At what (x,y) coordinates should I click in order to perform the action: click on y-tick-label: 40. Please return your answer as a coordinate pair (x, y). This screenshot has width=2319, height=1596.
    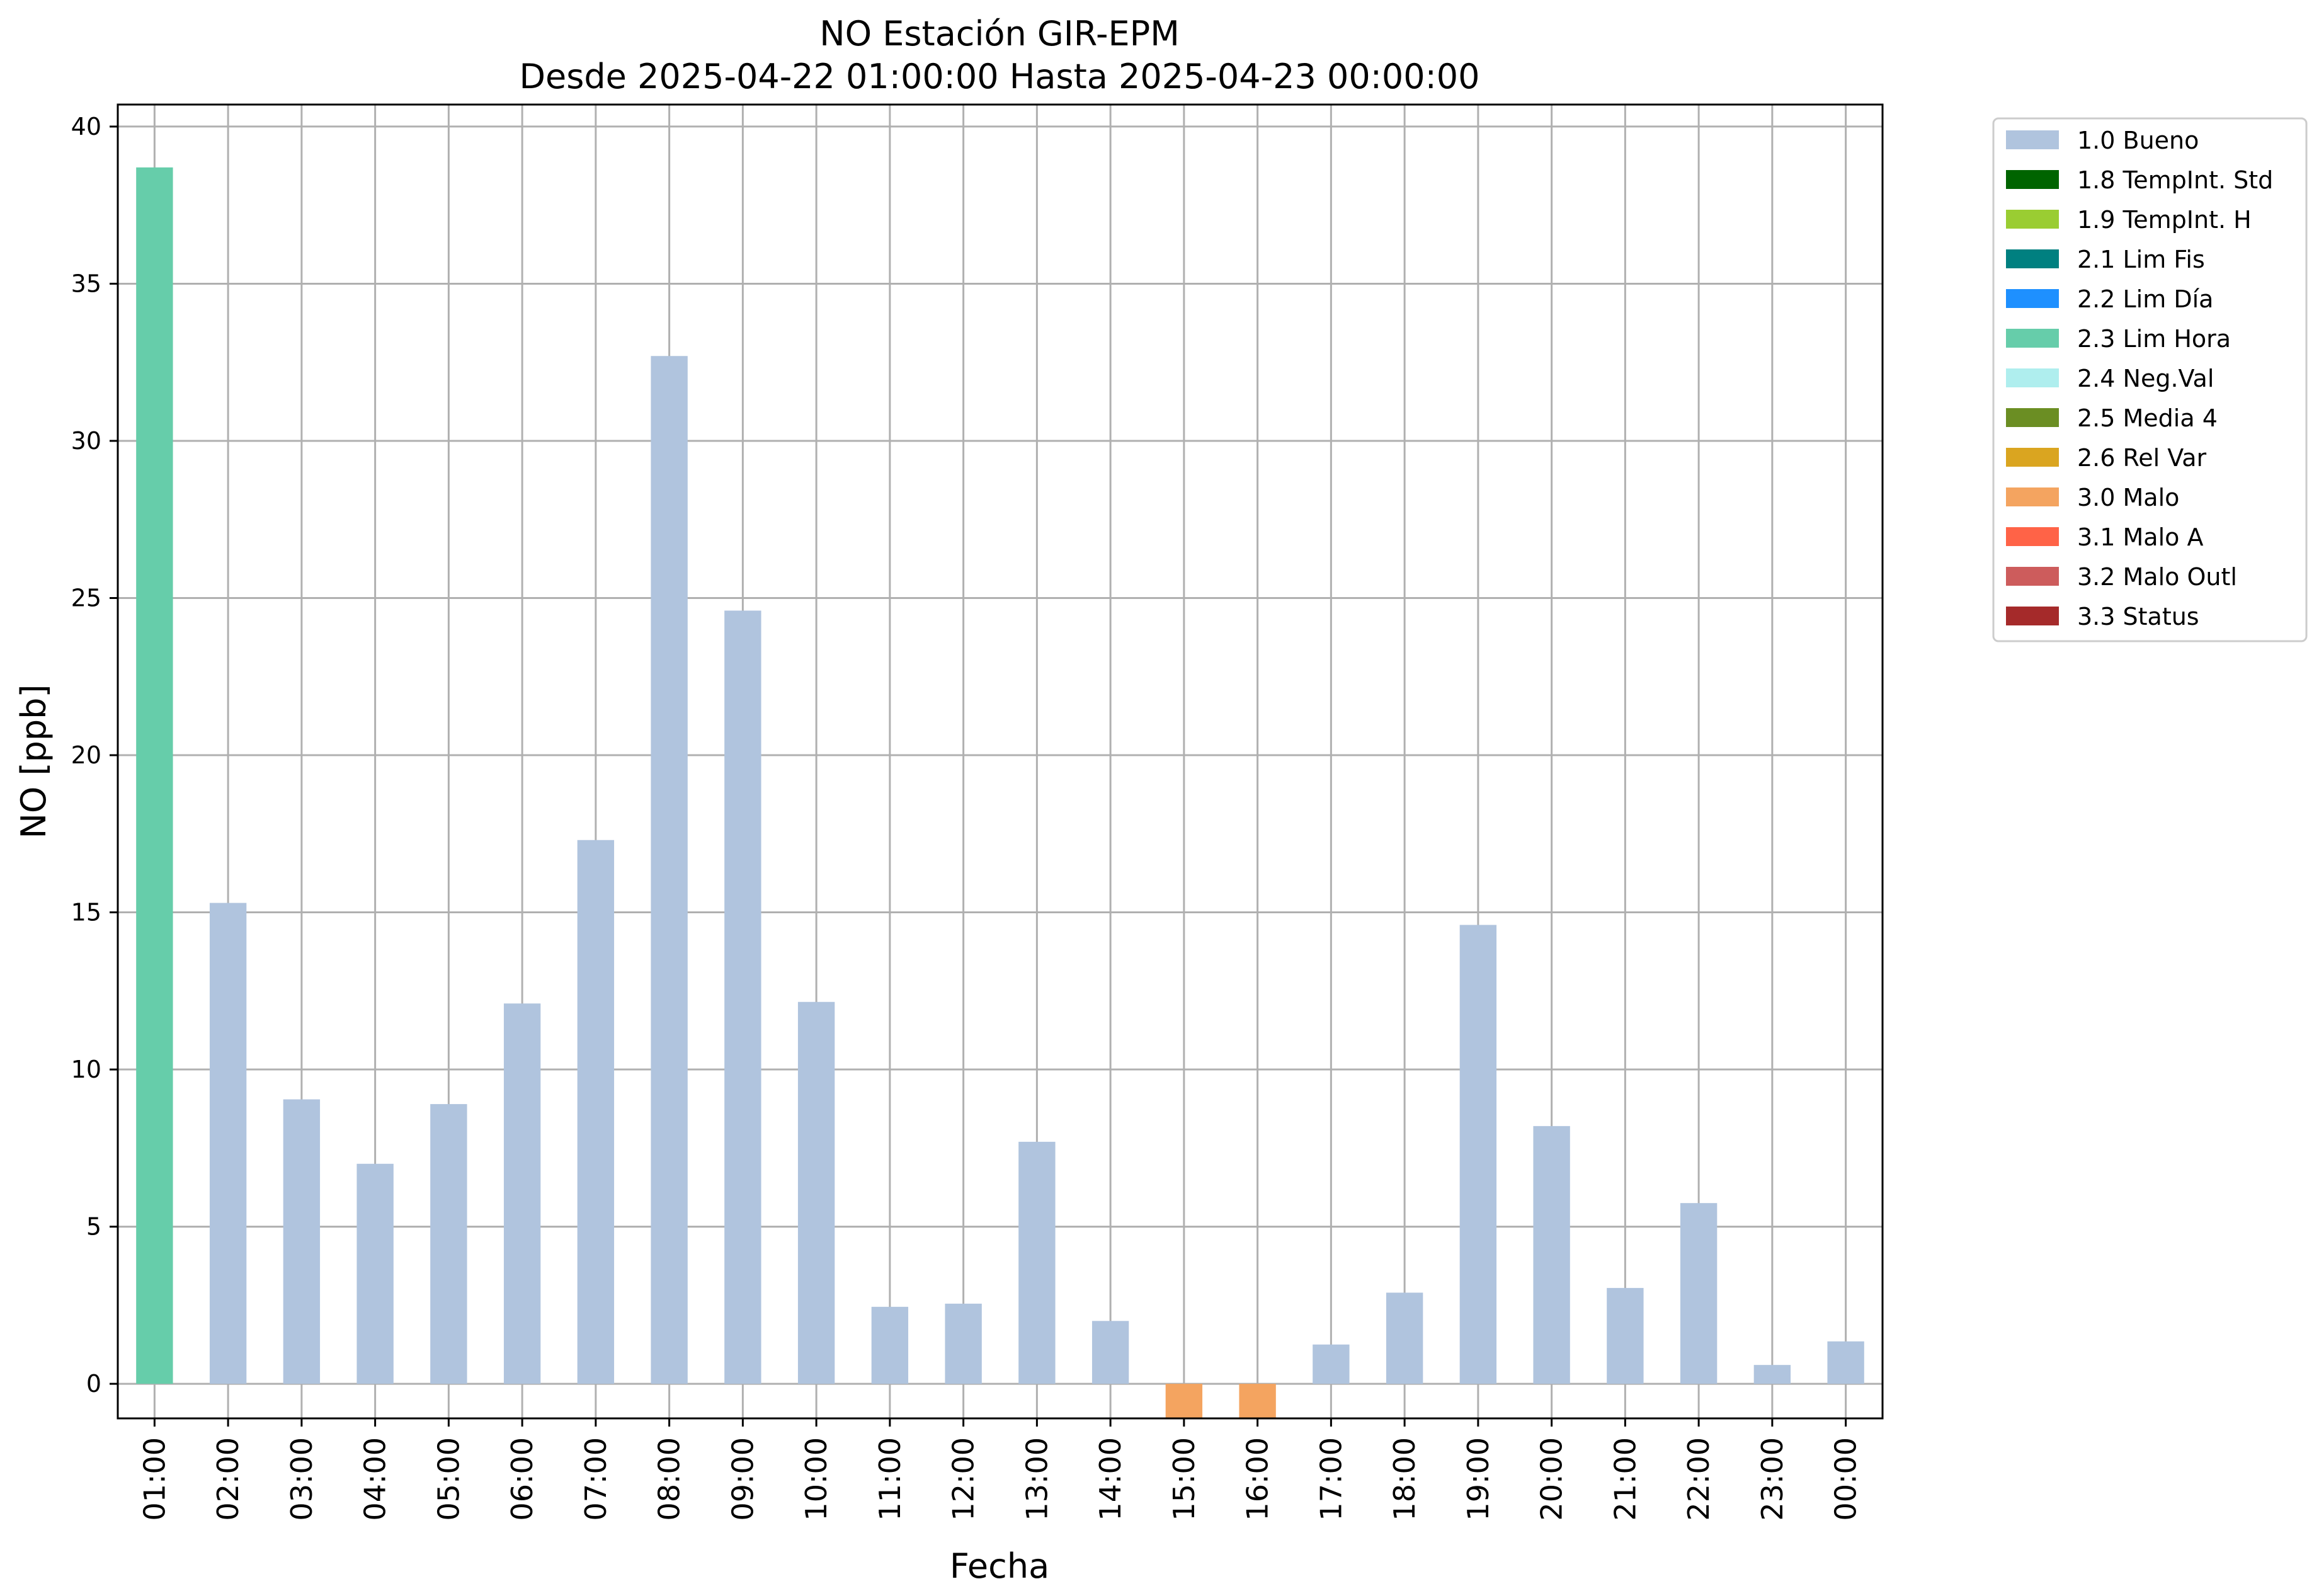
    Looking at the image, I should click on (86, 126).